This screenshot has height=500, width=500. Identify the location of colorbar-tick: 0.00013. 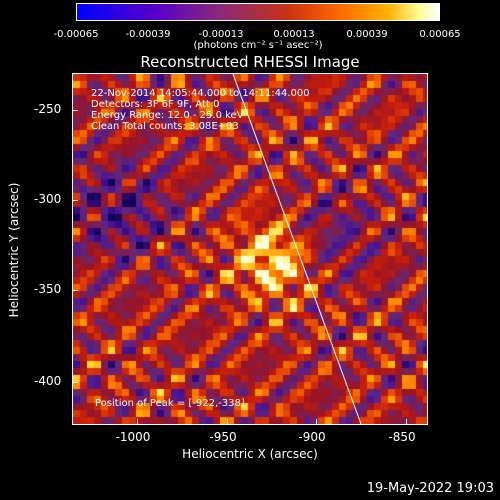
(294, 34).